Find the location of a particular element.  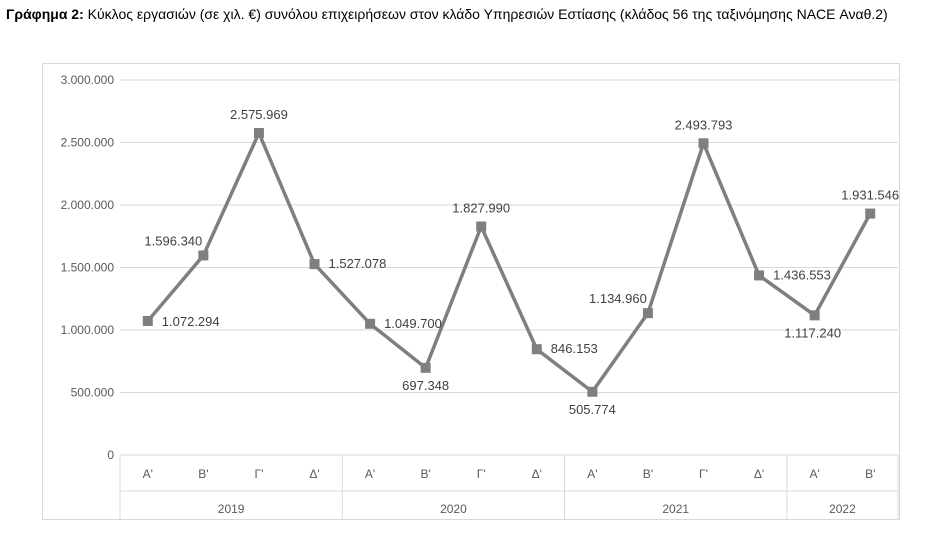

caption-label: Γράφημα 2: is located at coordinates (45, 14).